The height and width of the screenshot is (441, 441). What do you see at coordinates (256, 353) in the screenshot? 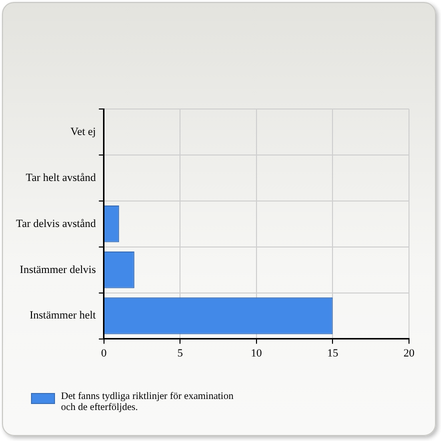
I see `x-tick-label: 10` at bounding box center [256, 353].